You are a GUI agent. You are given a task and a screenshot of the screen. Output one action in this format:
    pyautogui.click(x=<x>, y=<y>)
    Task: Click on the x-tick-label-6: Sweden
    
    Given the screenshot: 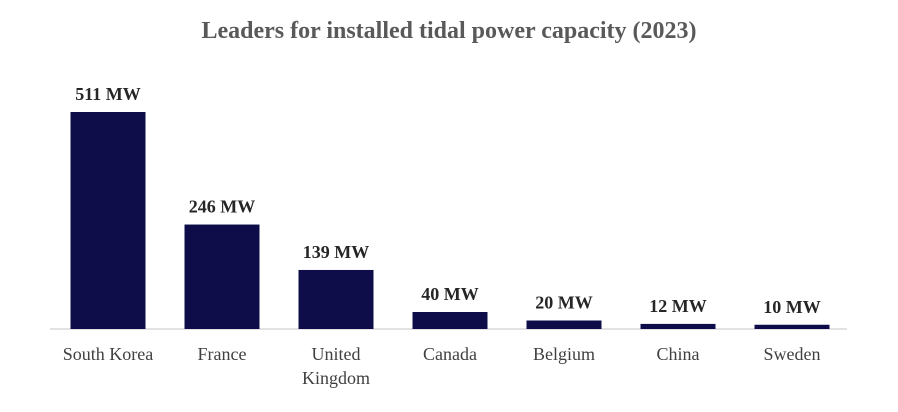 What is the action you would take?
    pyautogui.click(x=792, y=354)
    